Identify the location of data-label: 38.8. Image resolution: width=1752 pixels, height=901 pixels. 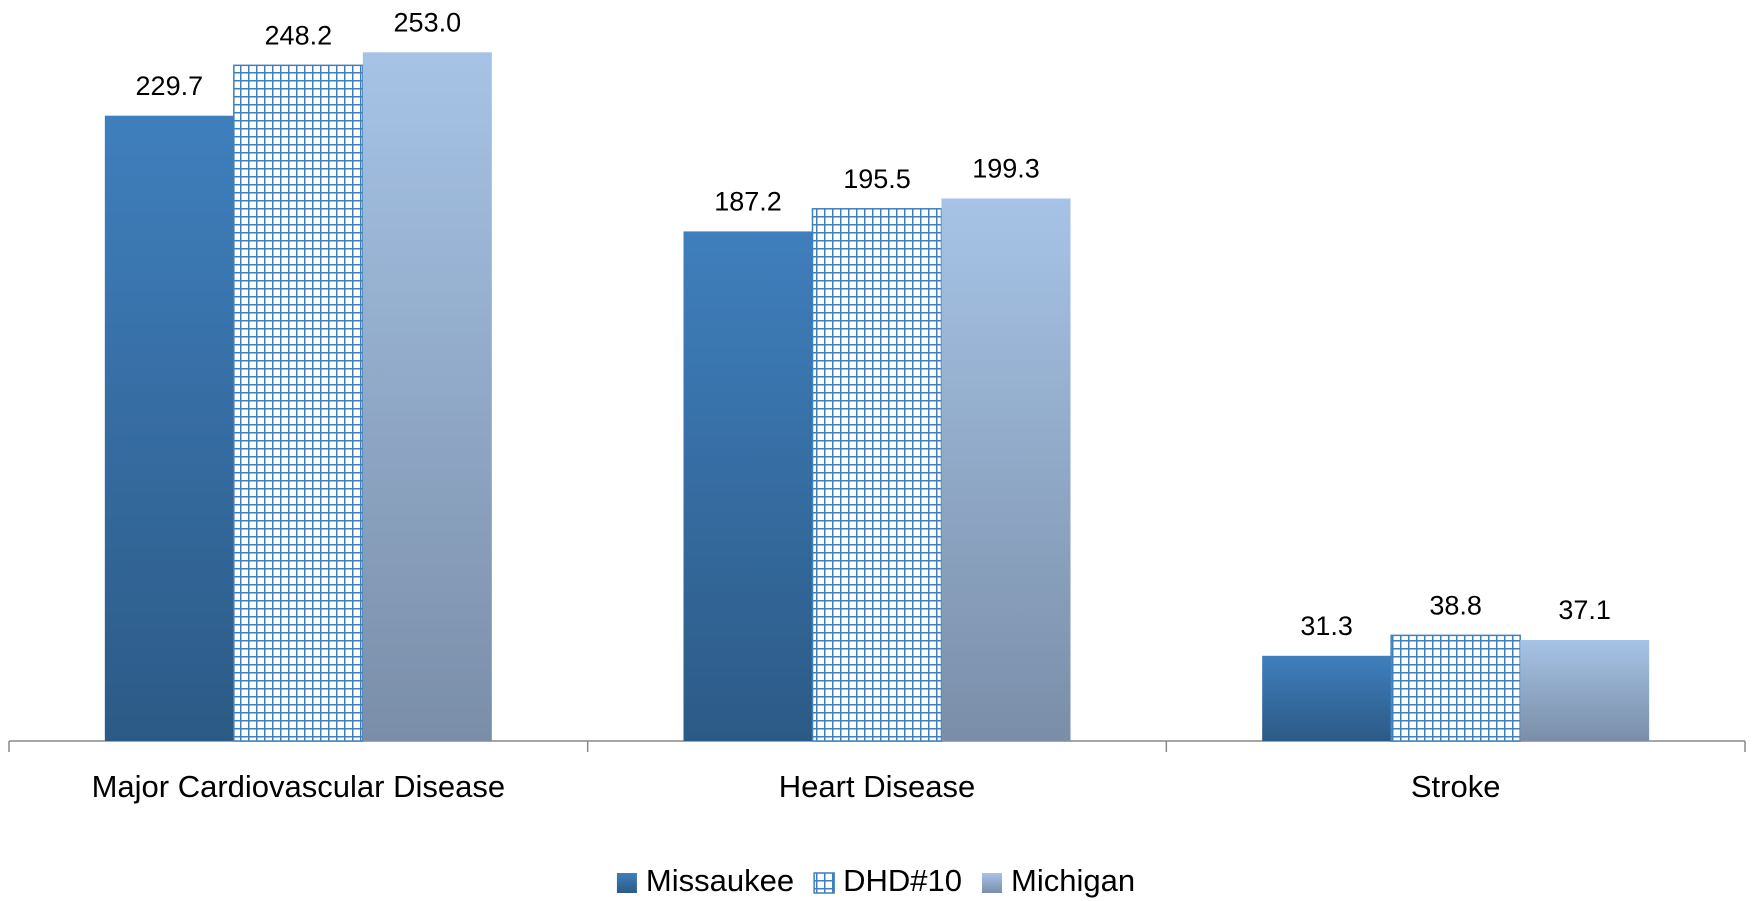
(1455, 606).